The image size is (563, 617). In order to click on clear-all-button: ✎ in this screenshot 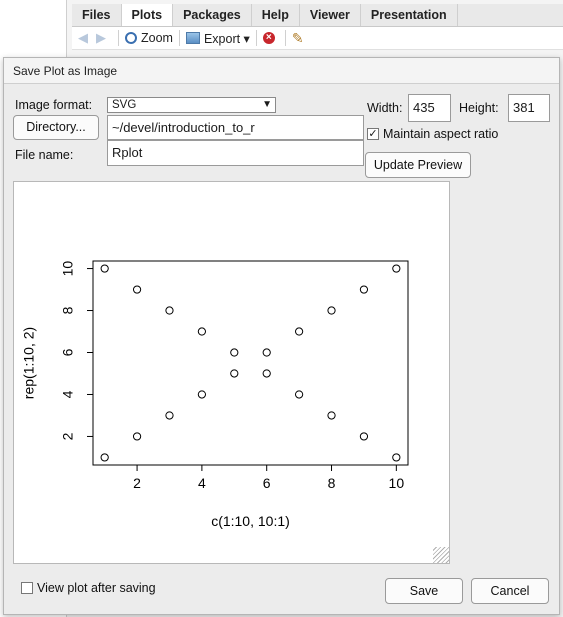, I will do `click(301, 38)`.